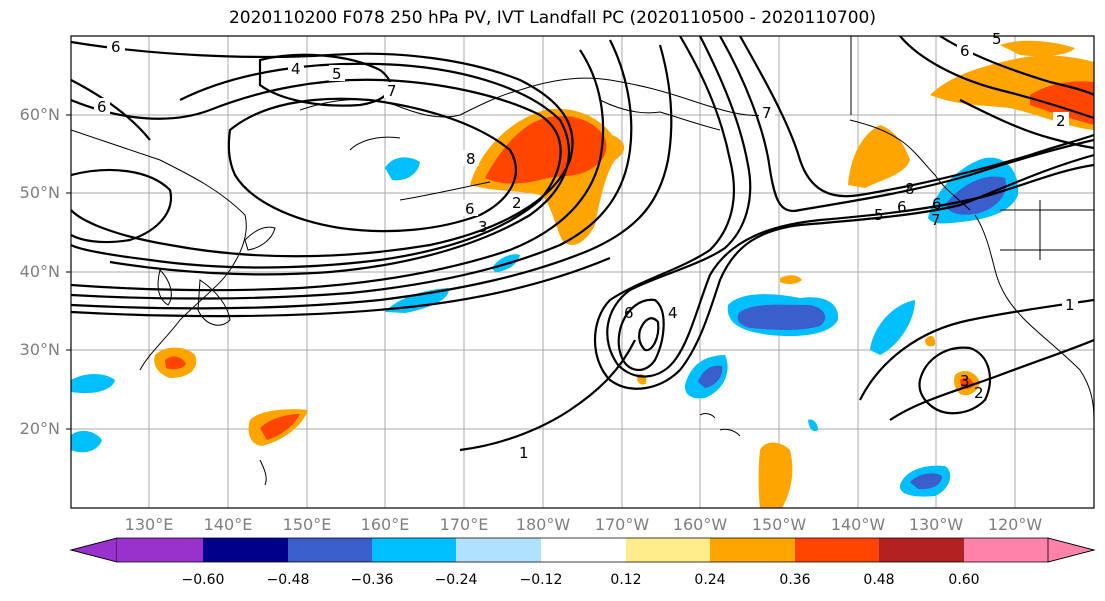 Image resolution: width=1105 pixels, height=601 pixels. What do you see at coordinates (39, 192) in the screenshot?
I see `lat-label-50n: 50°N` at bounding box center [39, 192].